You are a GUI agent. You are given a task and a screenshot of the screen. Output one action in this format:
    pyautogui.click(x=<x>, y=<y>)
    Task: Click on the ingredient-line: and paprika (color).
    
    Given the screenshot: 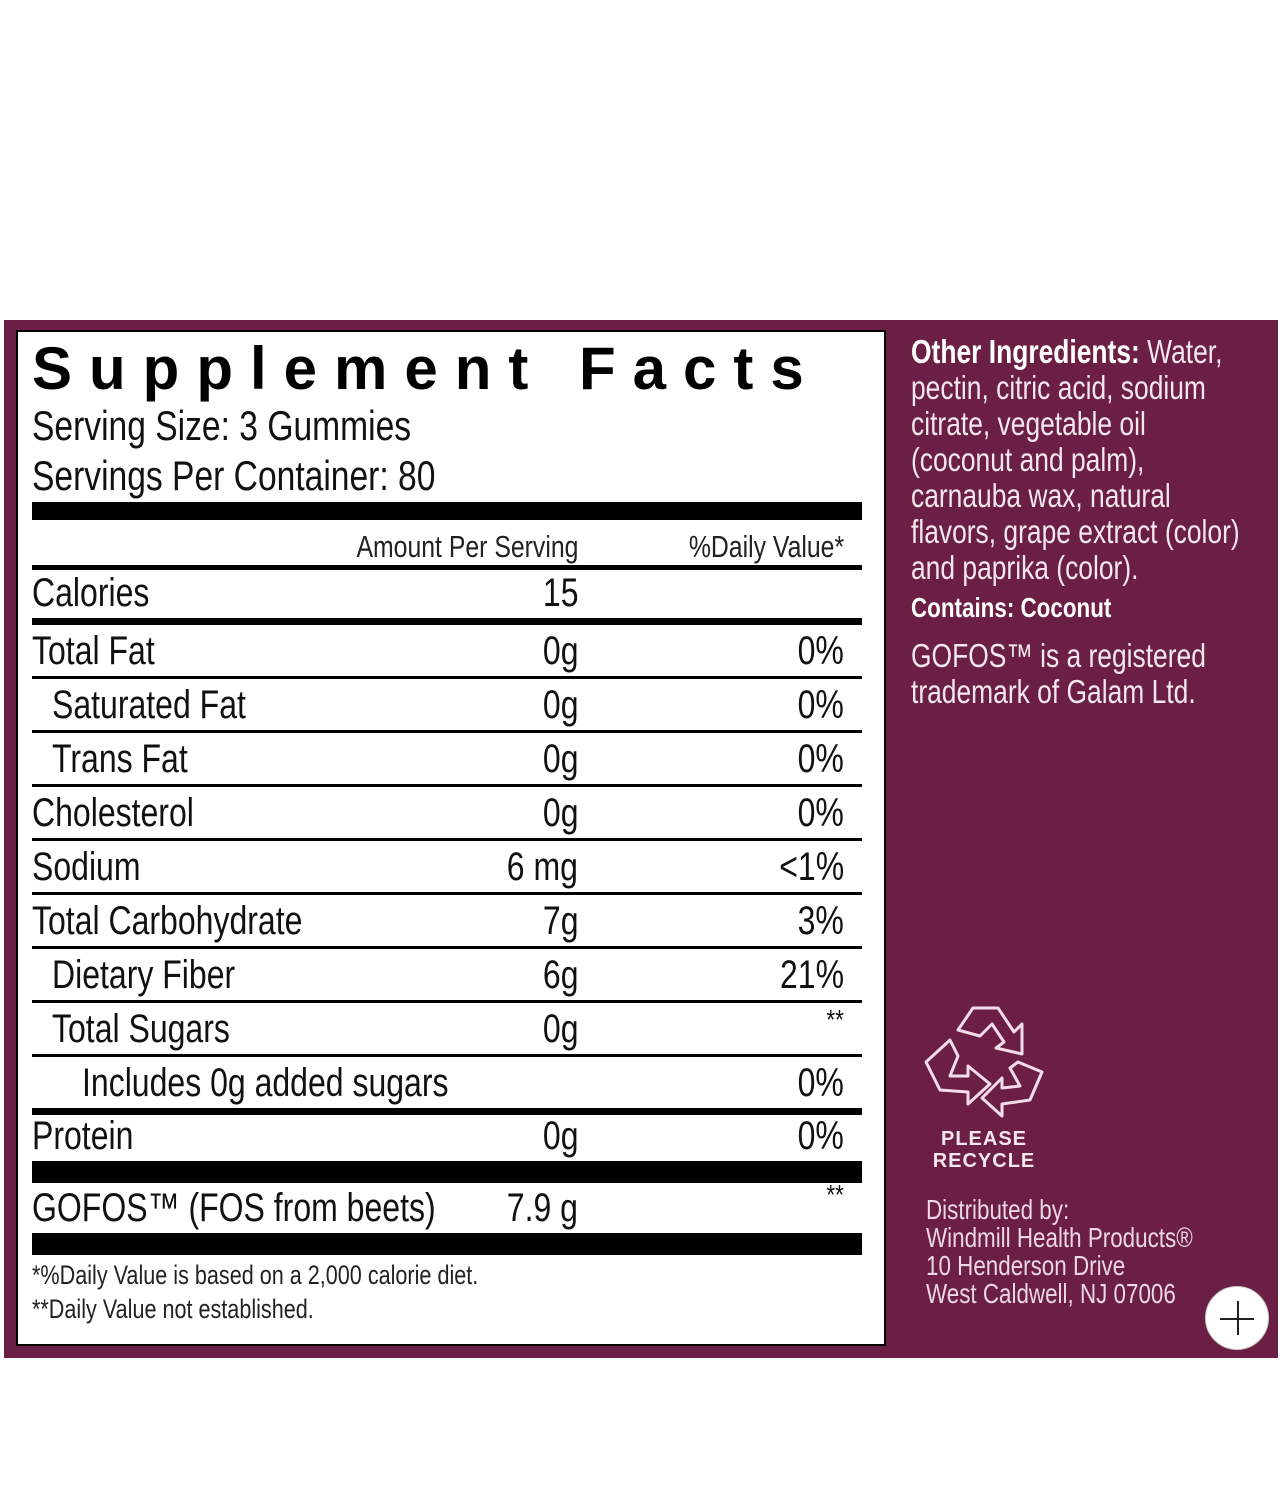 What is the action you would take?
    pyautogui.click(x=1025, y=567)
    